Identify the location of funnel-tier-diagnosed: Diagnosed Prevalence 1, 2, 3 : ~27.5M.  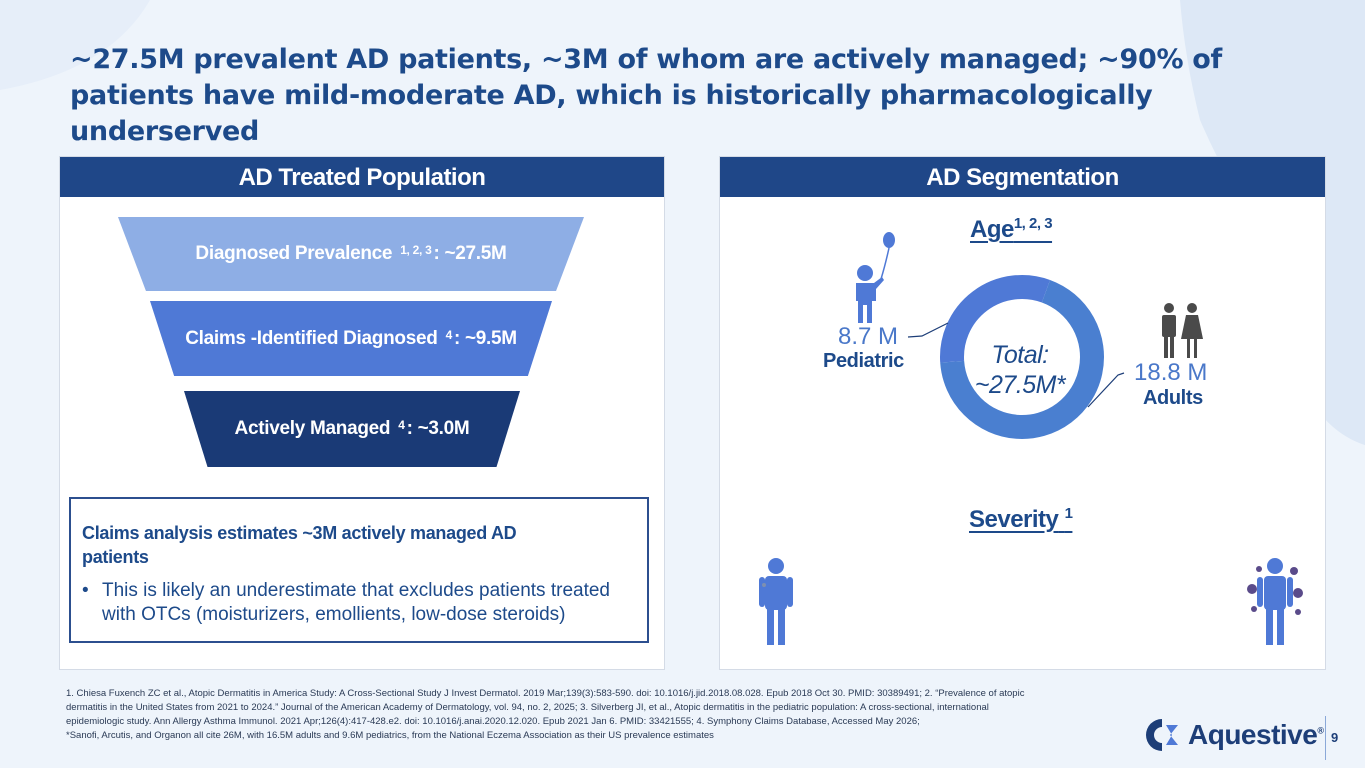
(351, 254).